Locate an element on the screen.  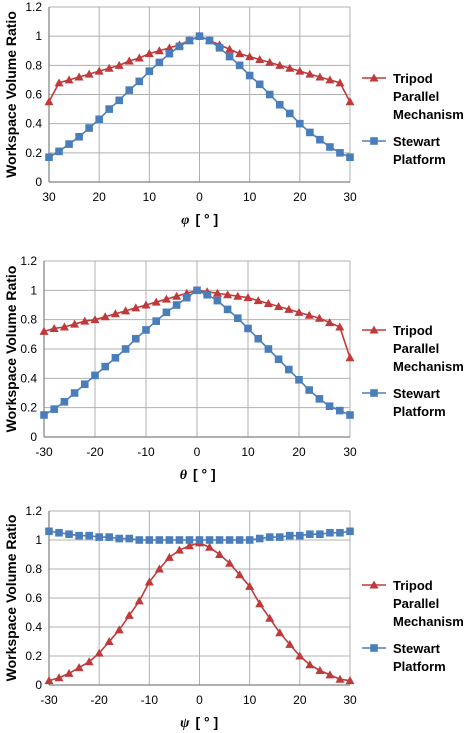
series-stewart is located at coordinates (199, 535).